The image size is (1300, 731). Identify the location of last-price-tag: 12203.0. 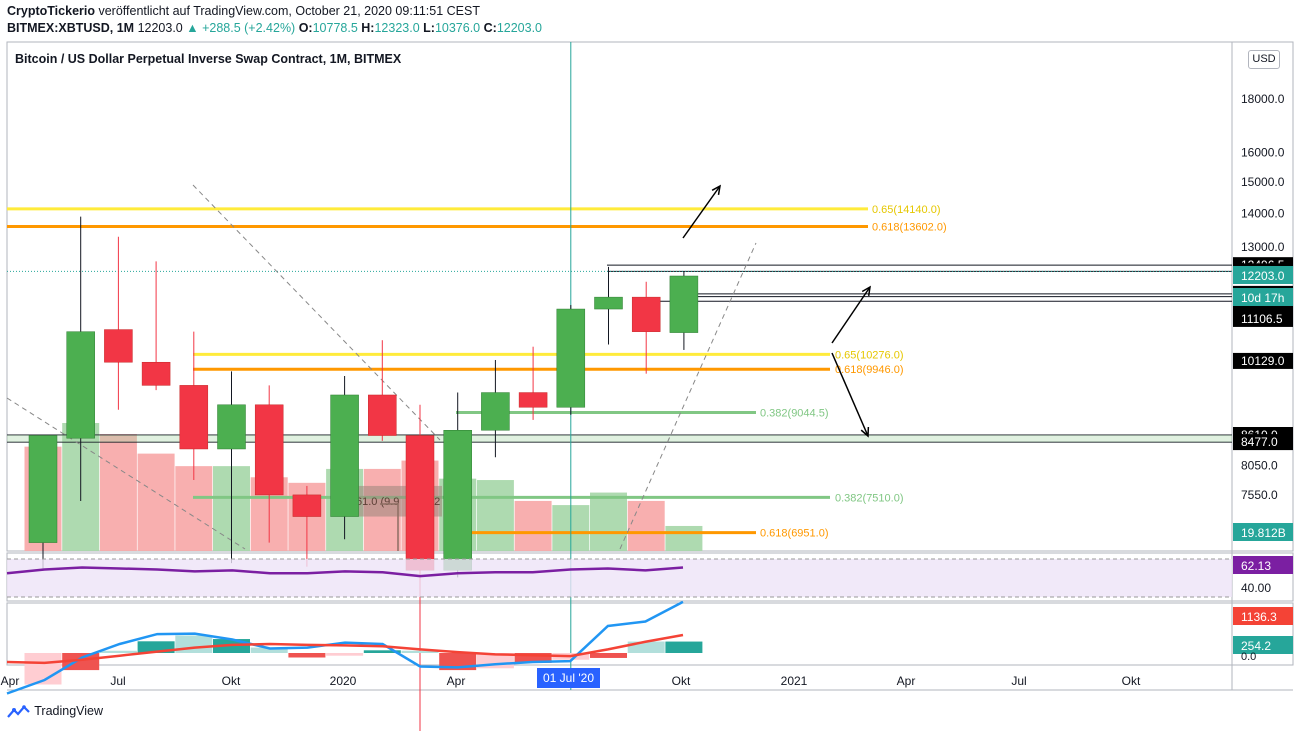
(1263, 276).